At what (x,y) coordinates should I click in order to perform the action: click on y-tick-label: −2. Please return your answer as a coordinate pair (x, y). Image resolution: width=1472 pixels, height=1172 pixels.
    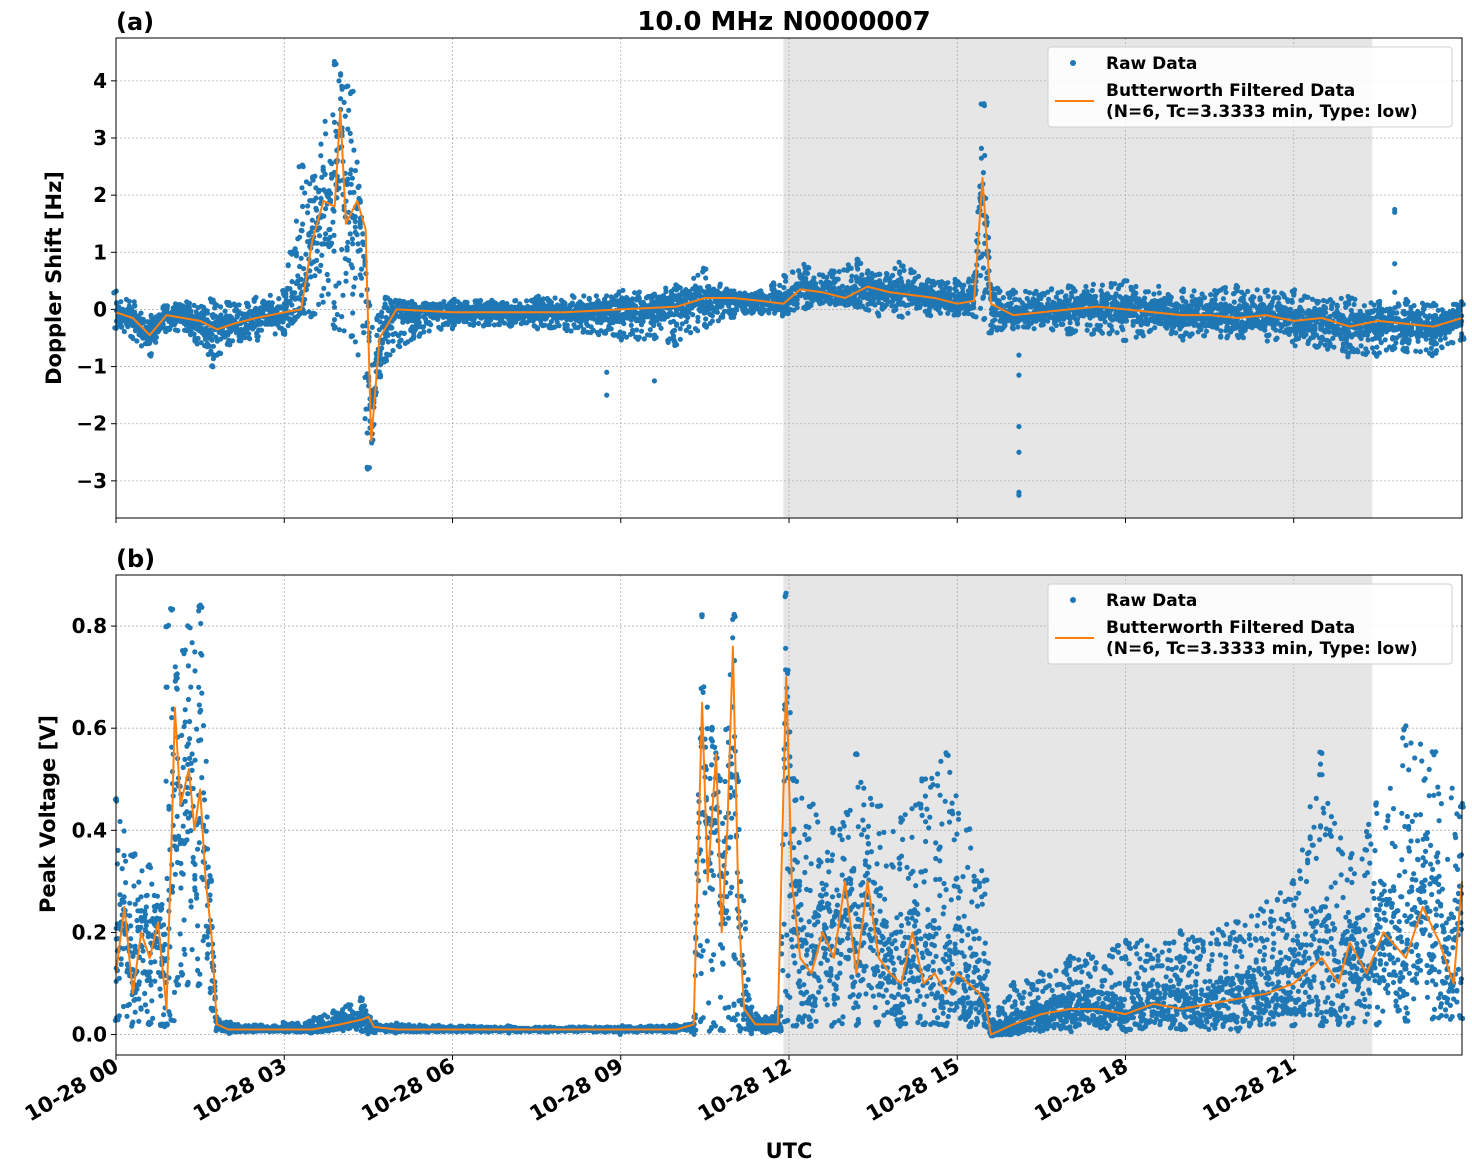
    Looking at the image, I should click on (91, 424).